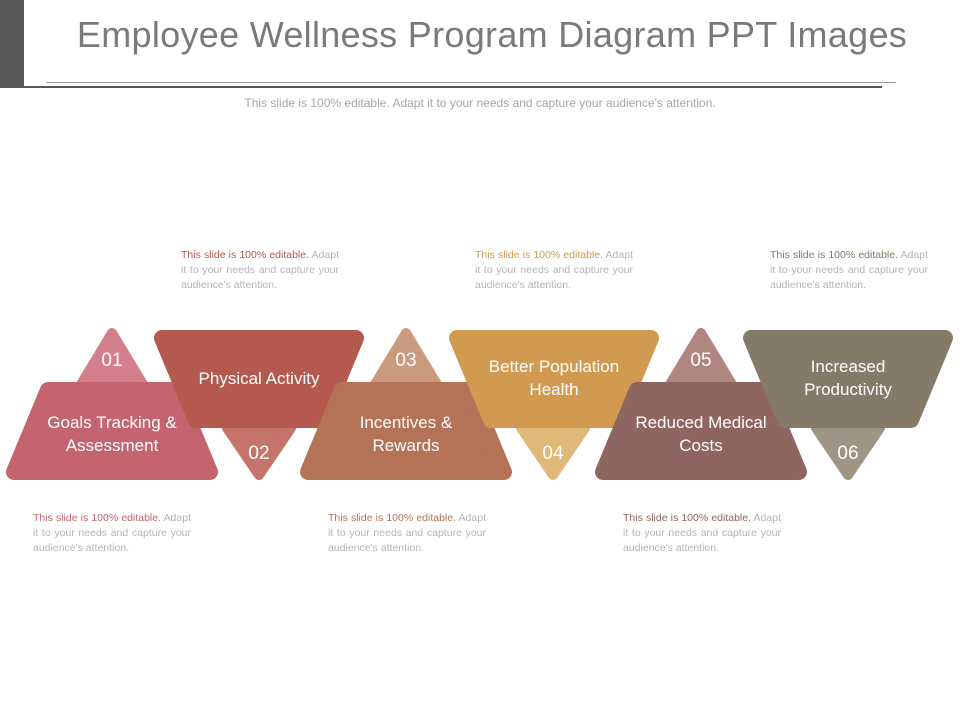 The image size is (960, 720). I want to click on step-number-01: 01, so click(112, 360).